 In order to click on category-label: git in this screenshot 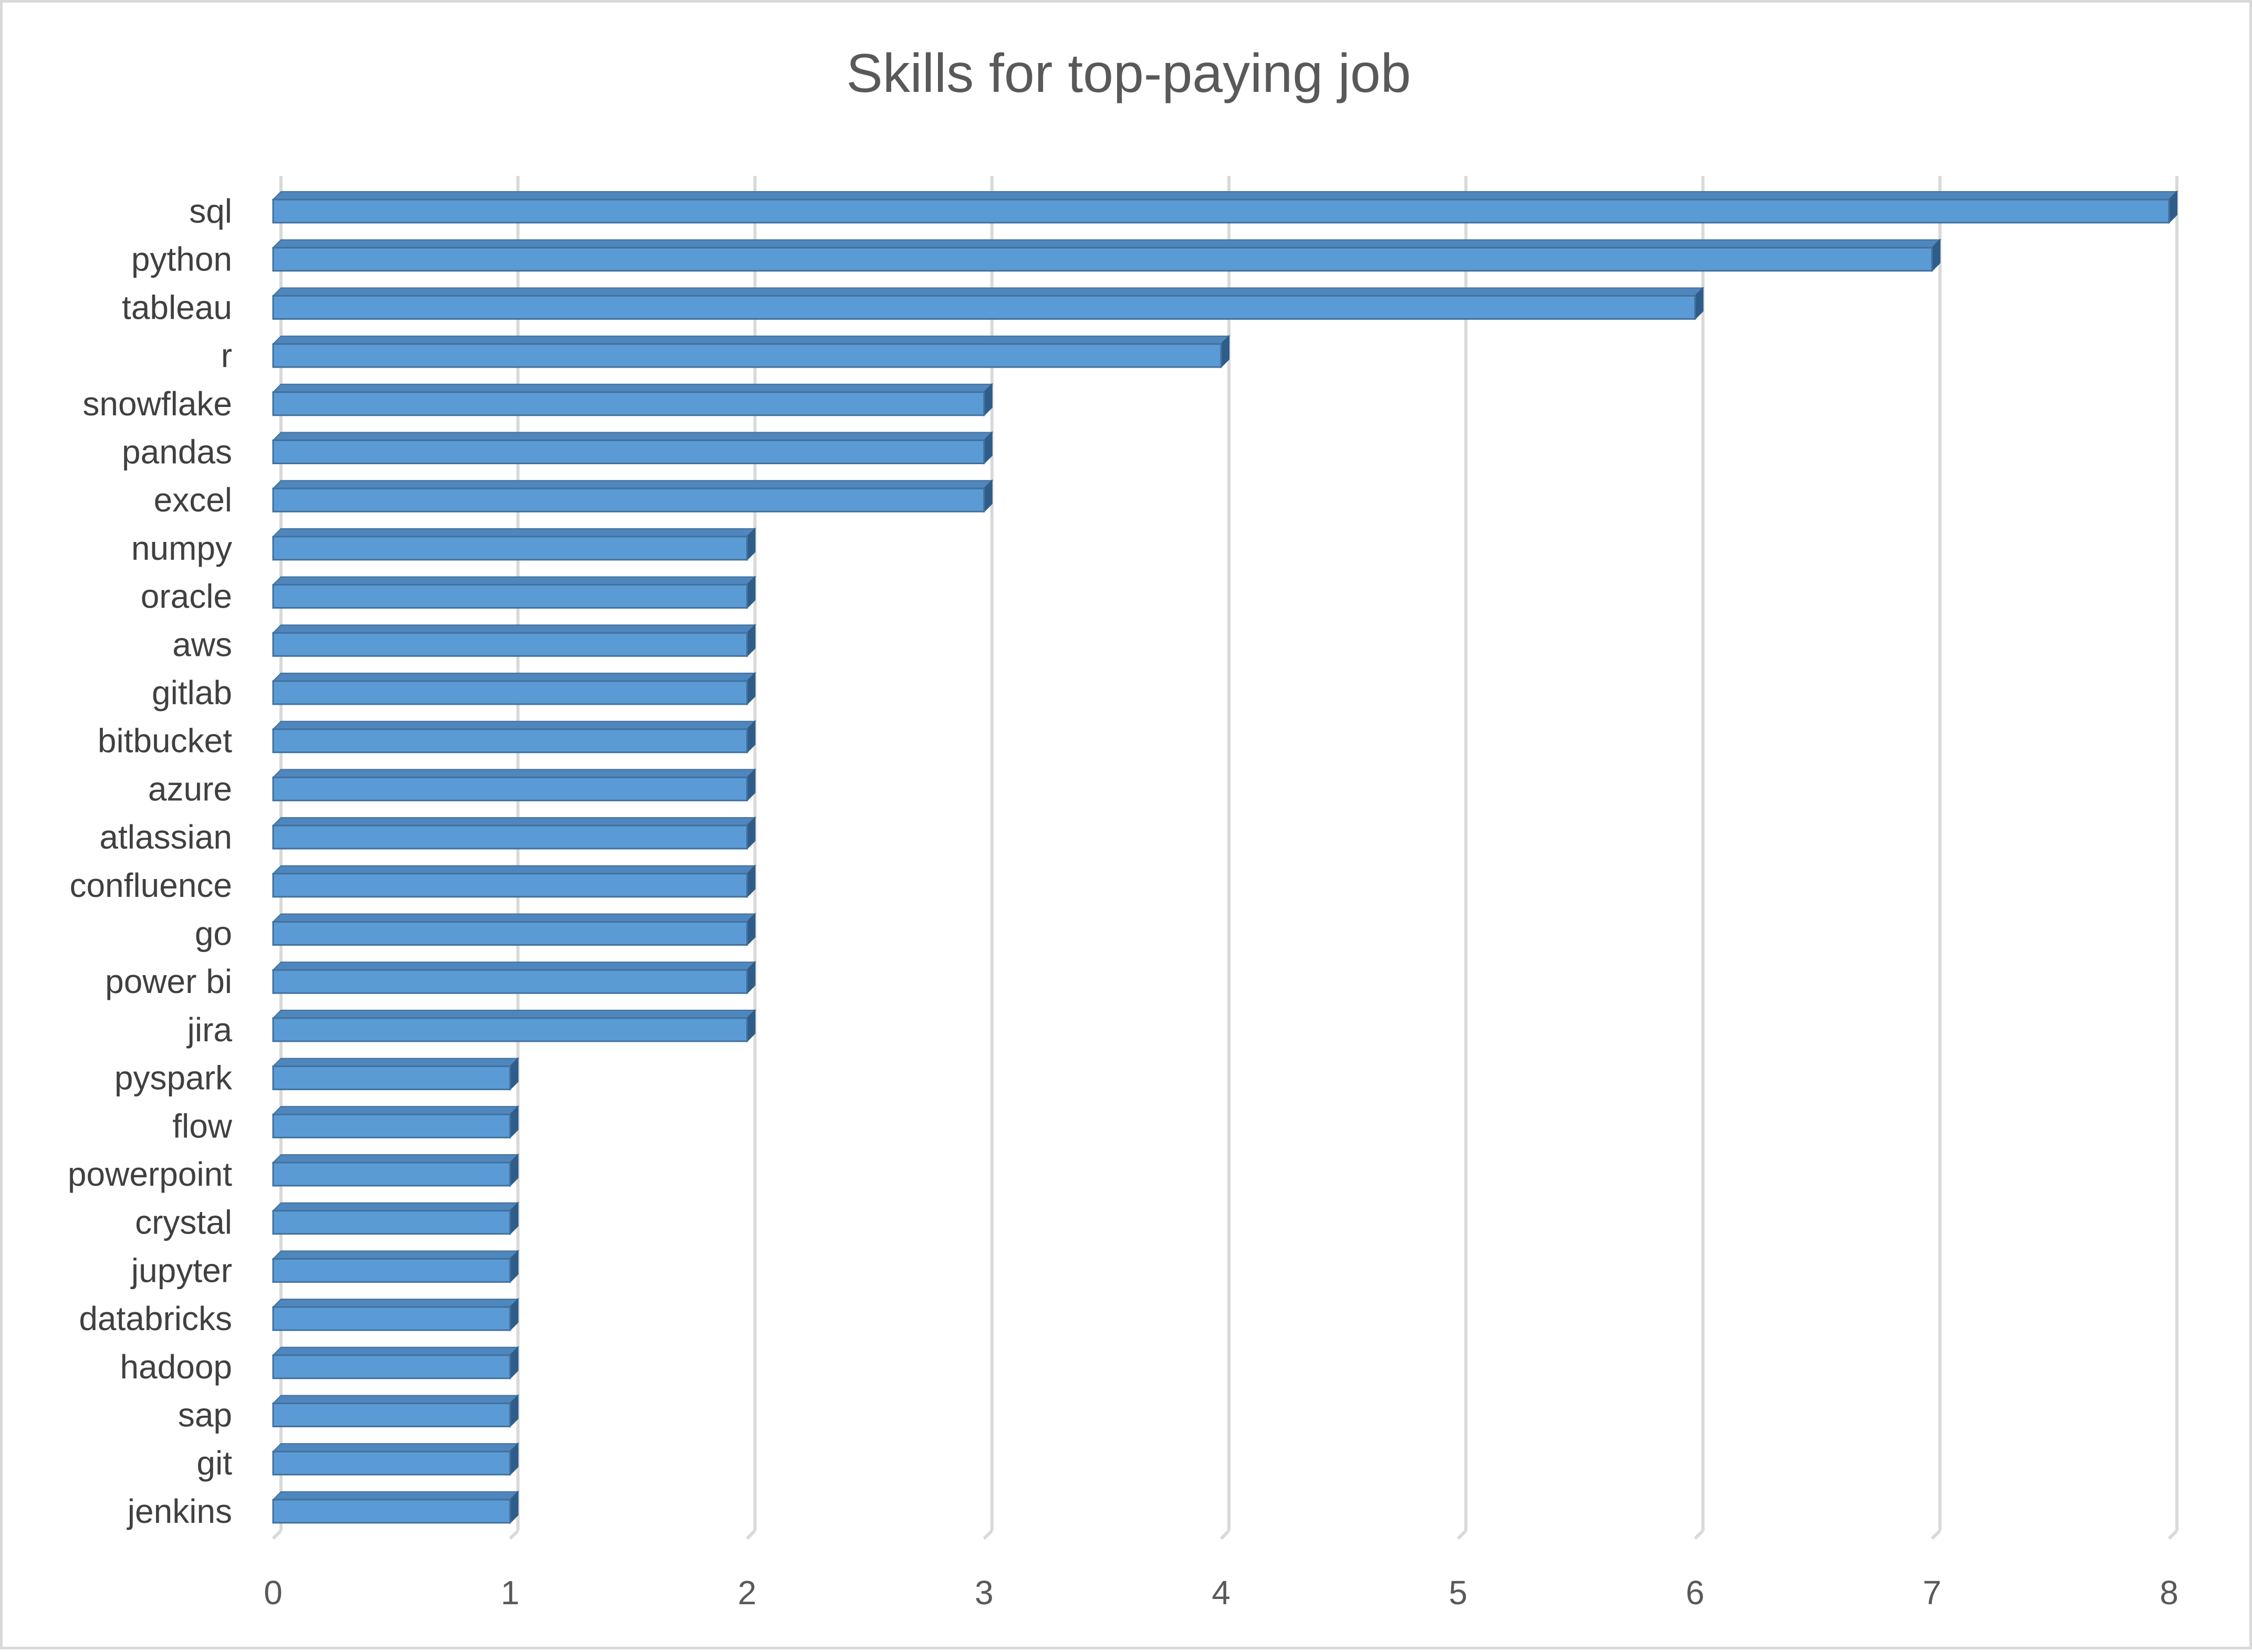, I will do `click(214, 1463)`.